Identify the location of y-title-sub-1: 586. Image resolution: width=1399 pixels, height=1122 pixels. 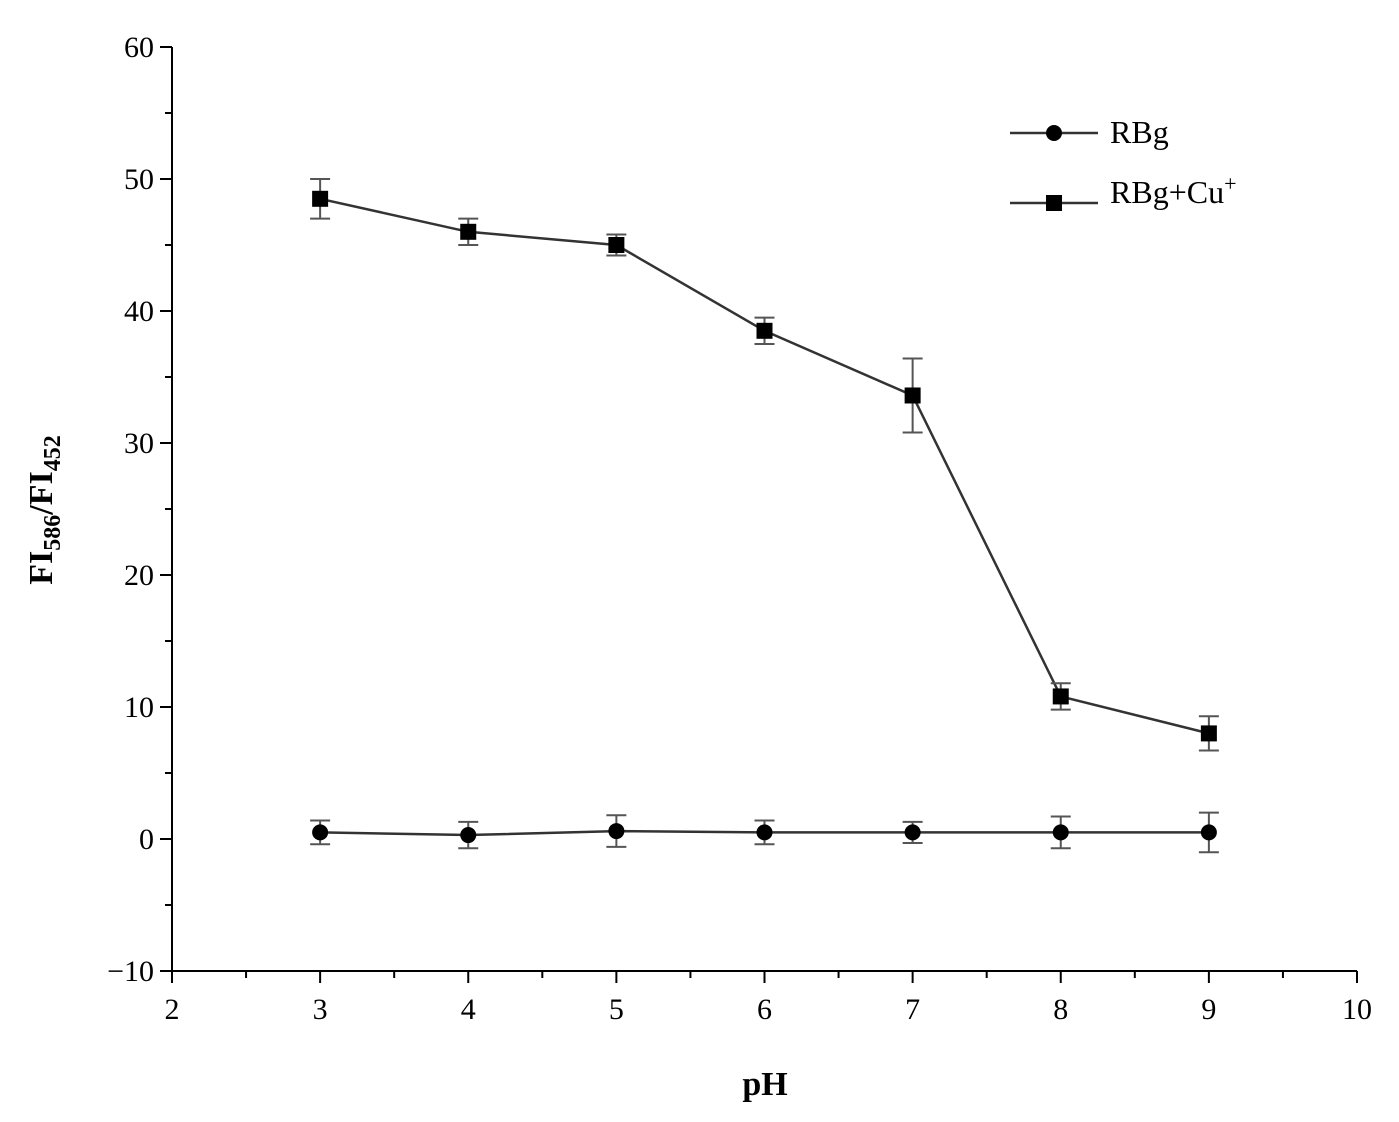
(53, 533).